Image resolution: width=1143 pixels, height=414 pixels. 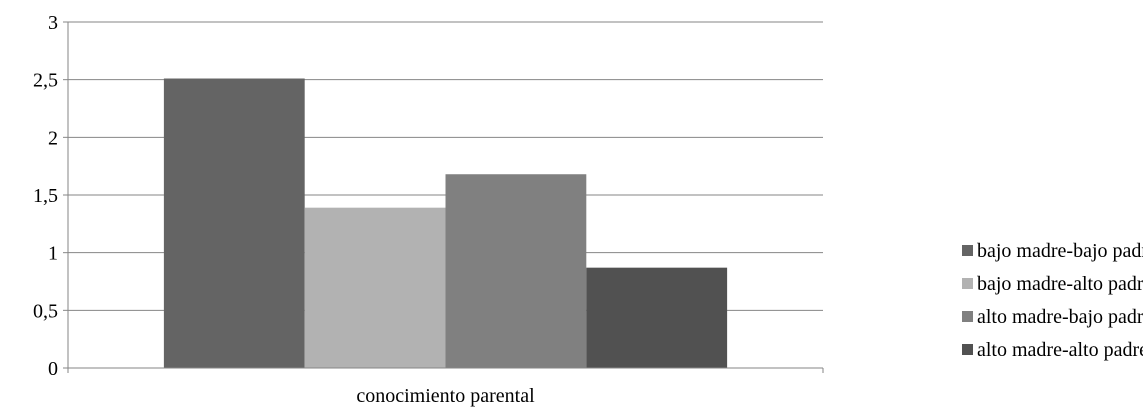 What do you see at coordinates (375, 287) in the screenshot?
I see `bar-bajo-madre-alto-padre` at bounding box center [375, 287].